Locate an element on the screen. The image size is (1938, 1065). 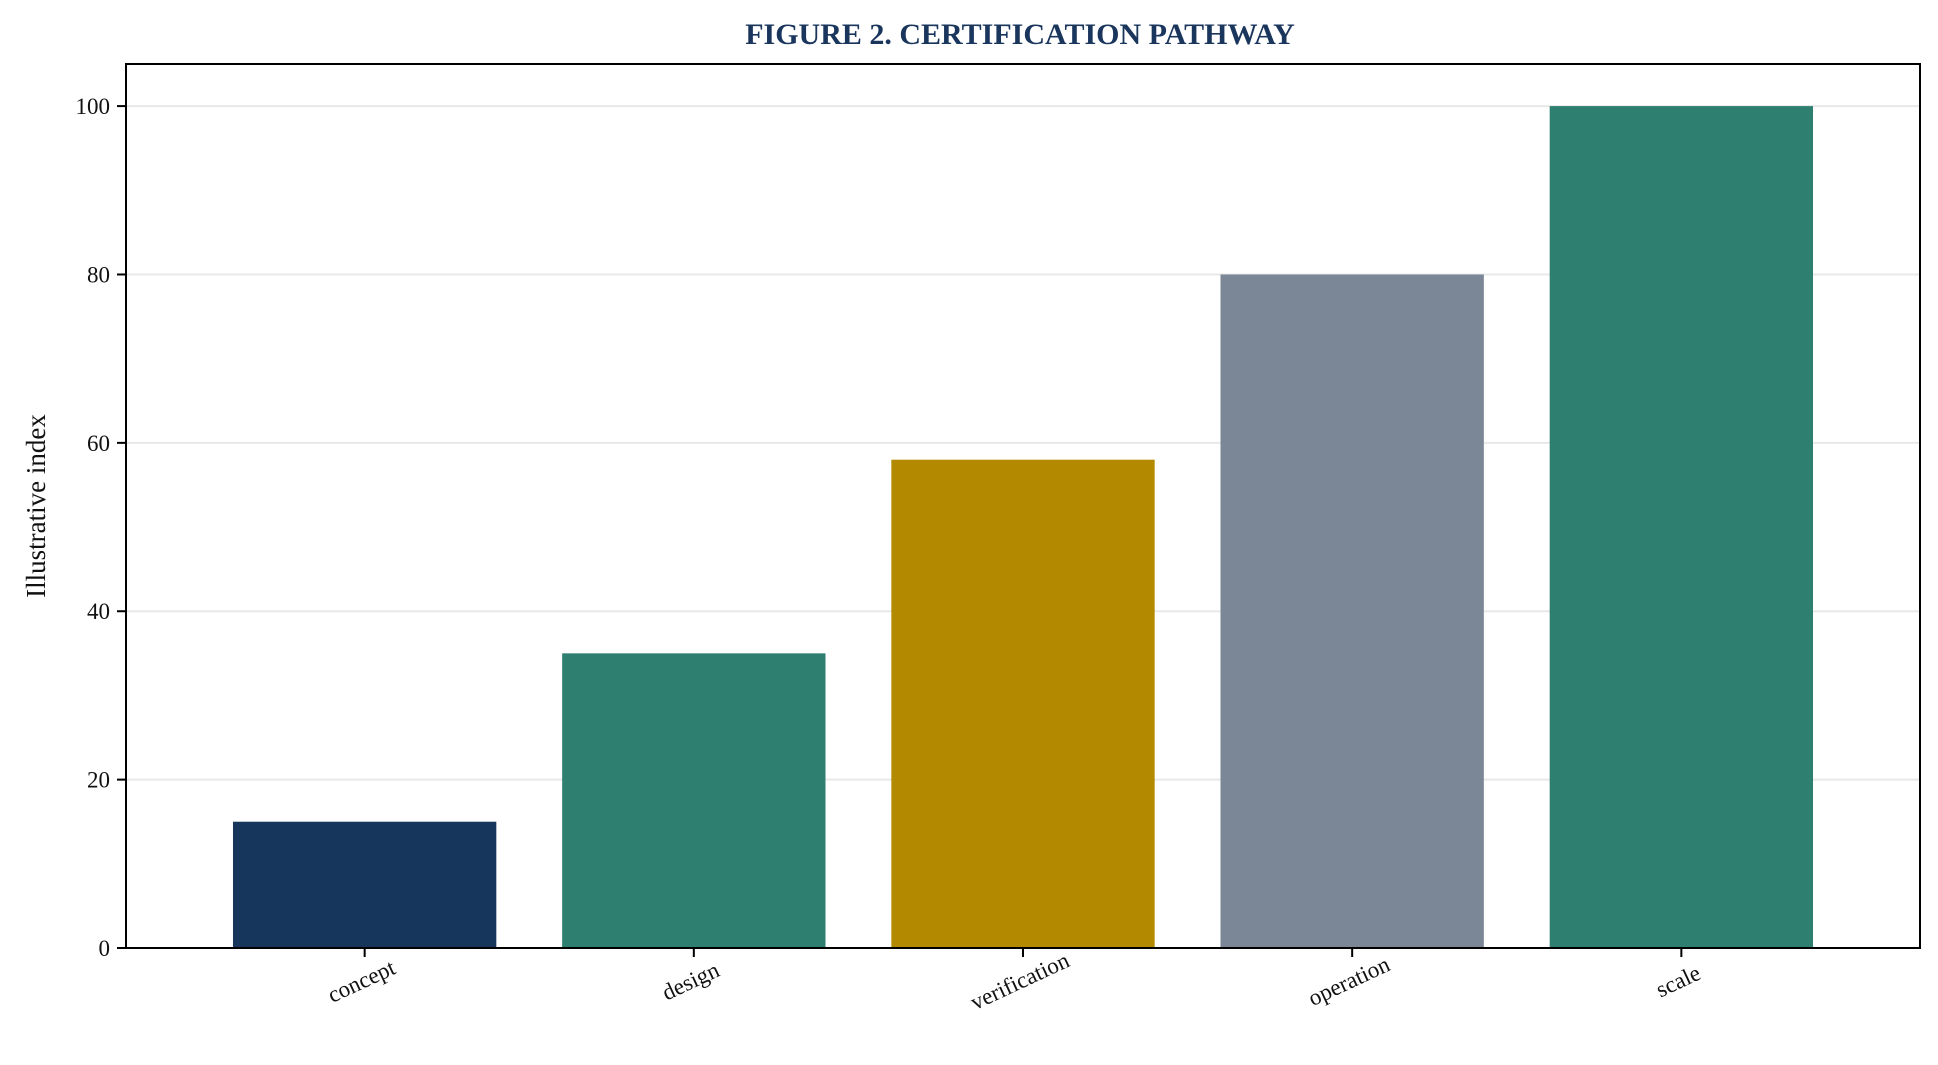
bar-operation is located at coordinates (1352, 611).